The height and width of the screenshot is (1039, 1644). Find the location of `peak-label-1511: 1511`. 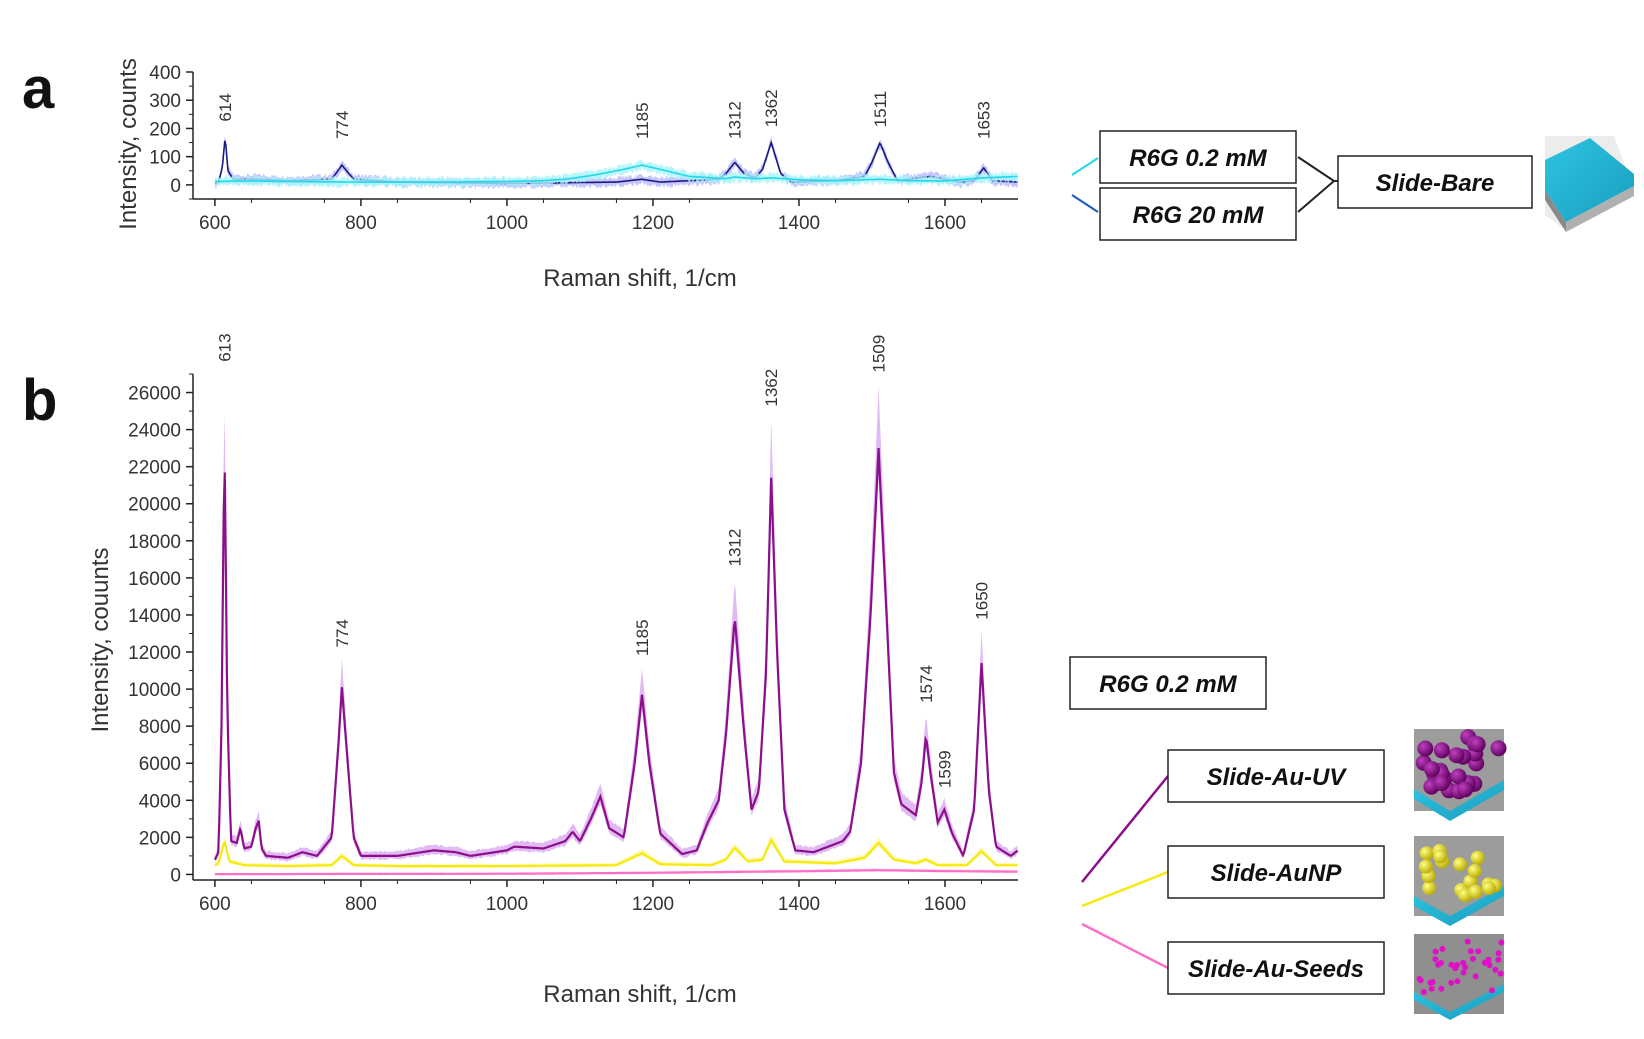

peak-label-1511: 1511 is located at coordinates (880, 109).